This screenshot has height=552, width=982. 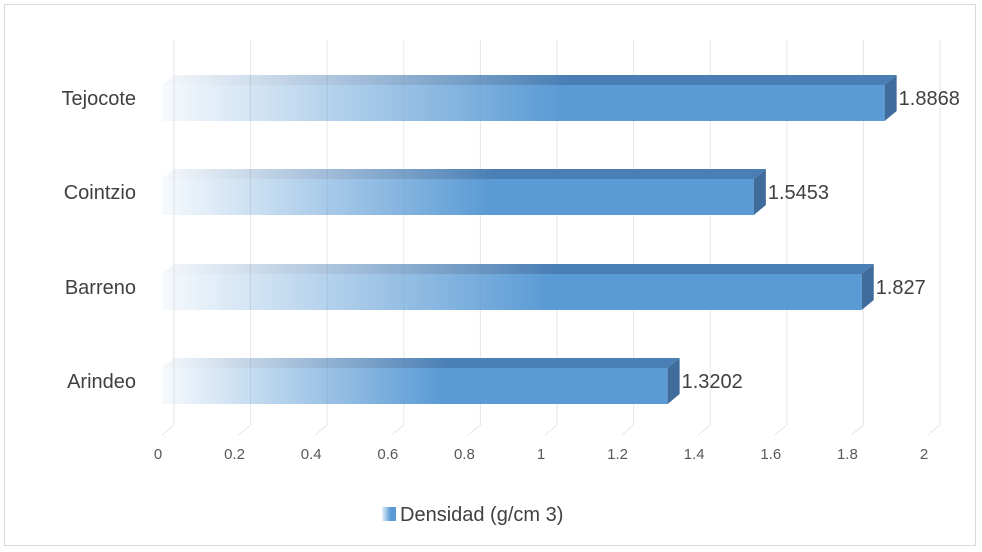 What do you see at coordinates (929, 99) in the screenshot?
I see `data-label: 1.8868` at bounding box center [929, 99].